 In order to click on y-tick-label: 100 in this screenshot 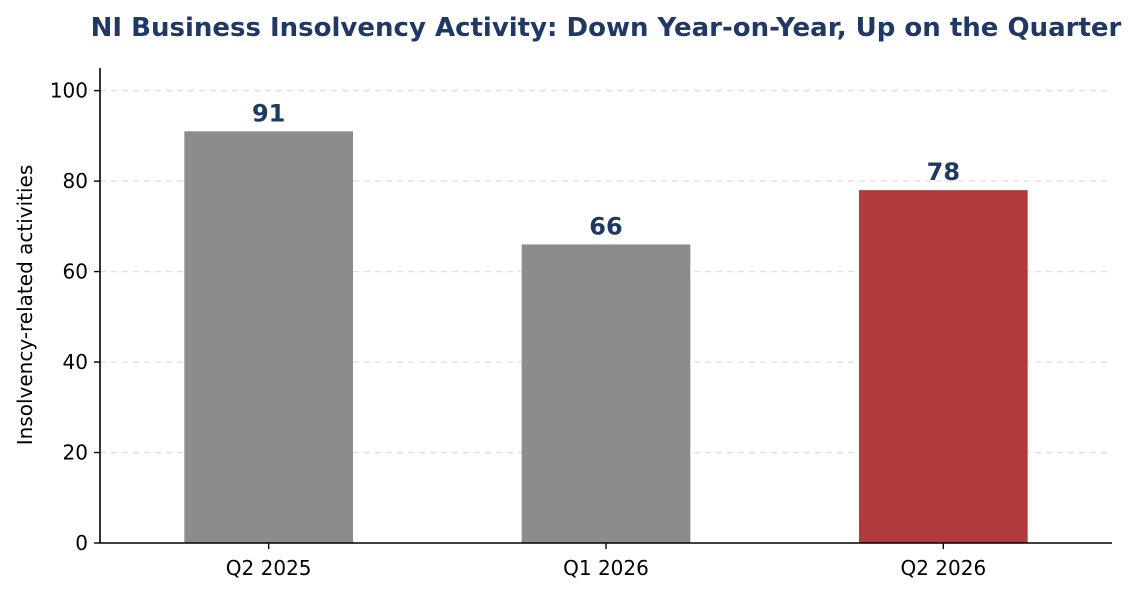, I will do `click(69, 91)`.